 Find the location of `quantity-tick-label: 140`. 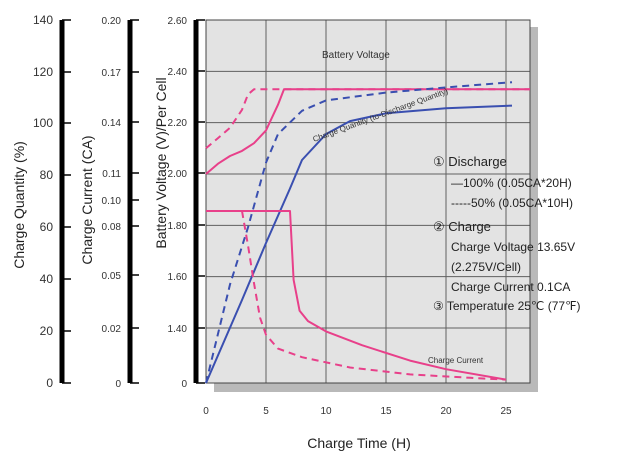

quantity-tick-label: 140 is located at coordinates (43, 20).